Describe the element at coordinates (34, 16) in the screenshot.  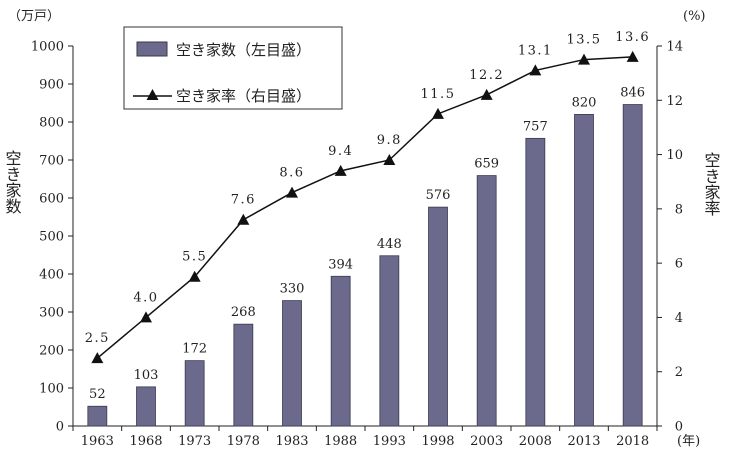
I see `left-axis-unit: （万戸）` at that location.